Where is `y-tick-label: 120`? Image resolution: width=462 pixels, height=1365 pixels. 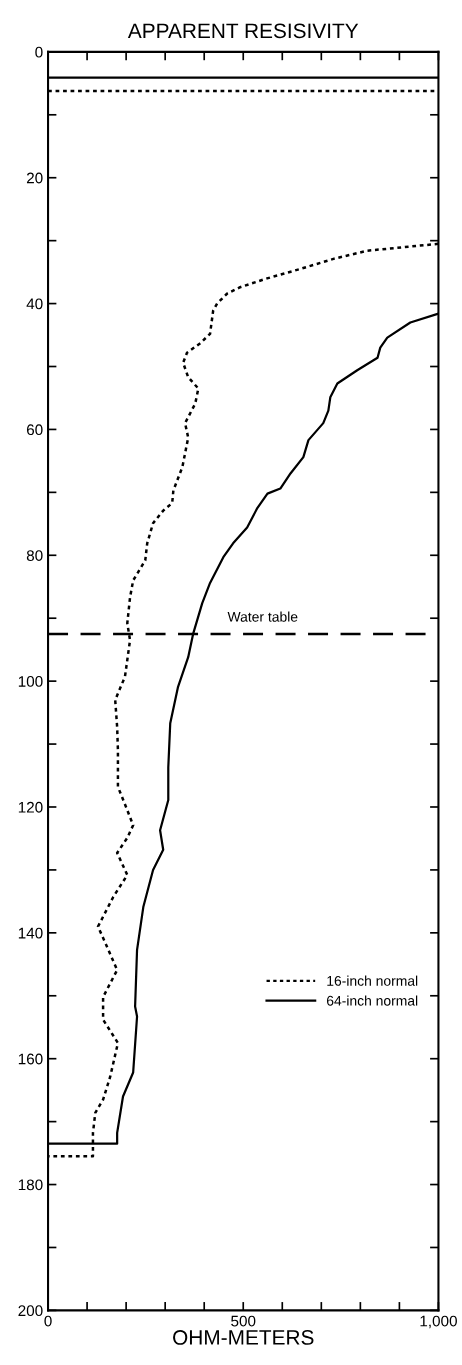
y-tick-label: 120 is located at coordinates (30, 807).